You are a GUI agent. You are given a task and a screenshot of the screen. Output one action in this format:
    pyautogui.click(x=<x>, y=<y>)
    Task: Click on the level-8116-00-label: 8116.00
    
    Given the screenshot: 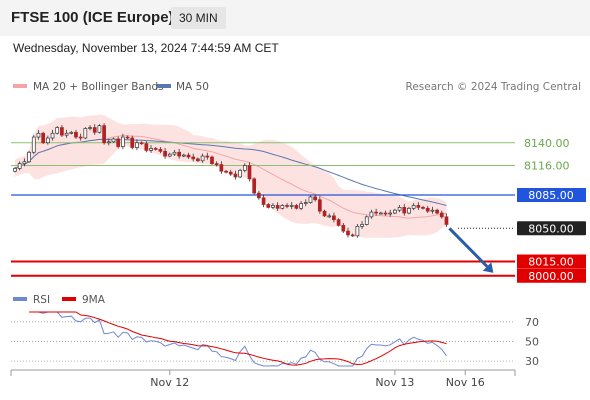 What is the action you would take?
    pyautogui.click(x=547, y=166)
    